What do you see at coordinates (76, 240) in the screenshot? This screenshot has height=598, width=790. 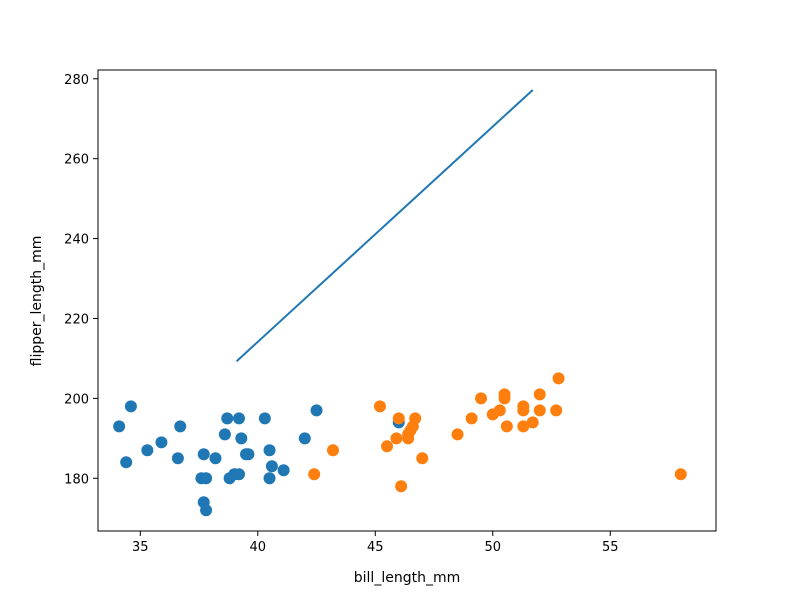 I see `y-tick-label: 240` at bounding box center [76, 240].